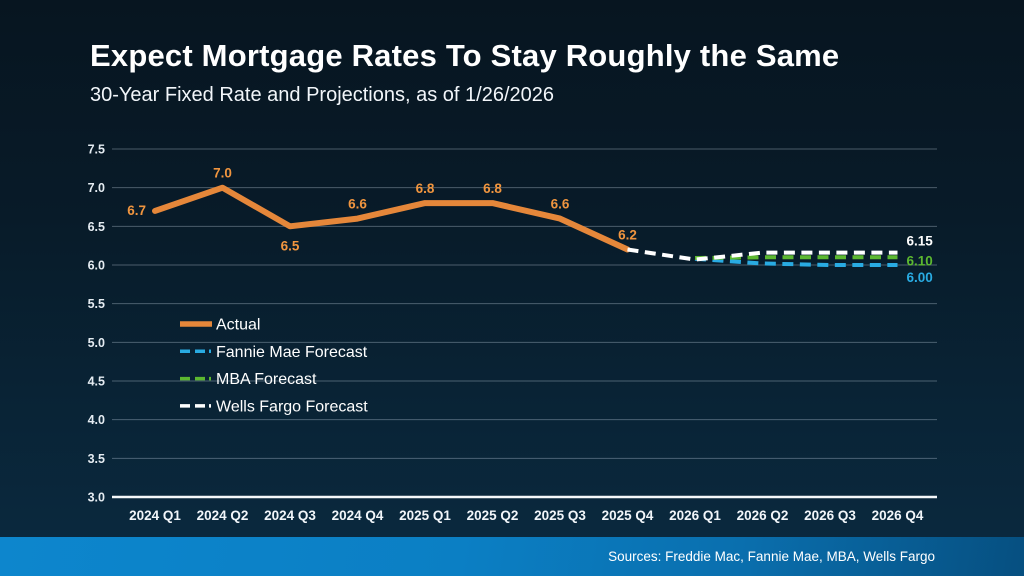 This screenshot has height=576, width=1024. I want to click on data-point-label: 6.5, so click(290, 245).